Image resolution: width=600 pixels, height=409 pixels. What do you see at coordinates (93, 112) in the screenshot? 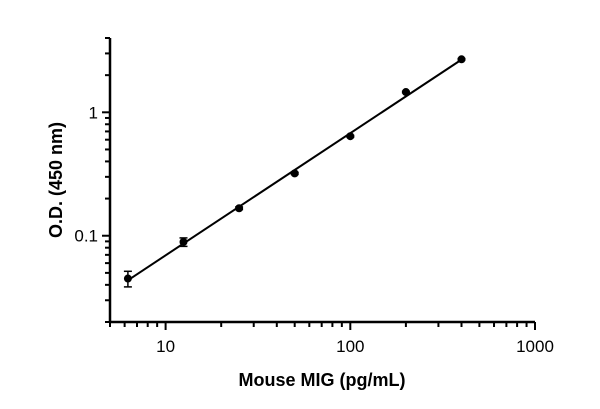
I see `y-tick-label: 1` at bounding box center [93, 112].